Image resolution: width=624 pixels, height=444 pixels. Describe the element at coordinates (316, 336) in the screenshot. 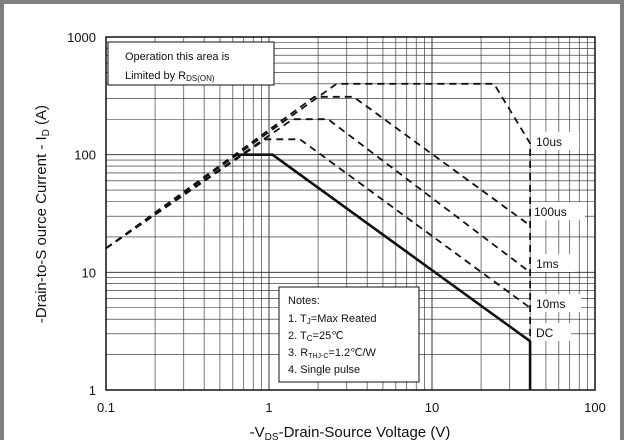

I see `note-2: 2. TC=25℃` at that location.